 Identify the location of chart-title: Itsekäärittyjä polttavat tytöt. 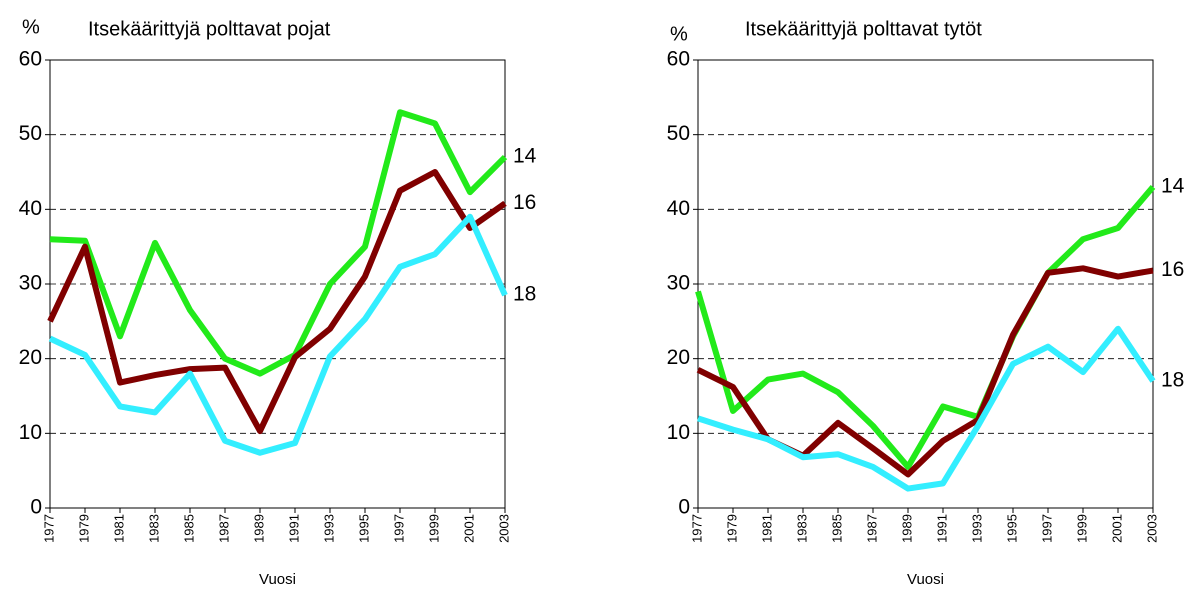
(863, 29).